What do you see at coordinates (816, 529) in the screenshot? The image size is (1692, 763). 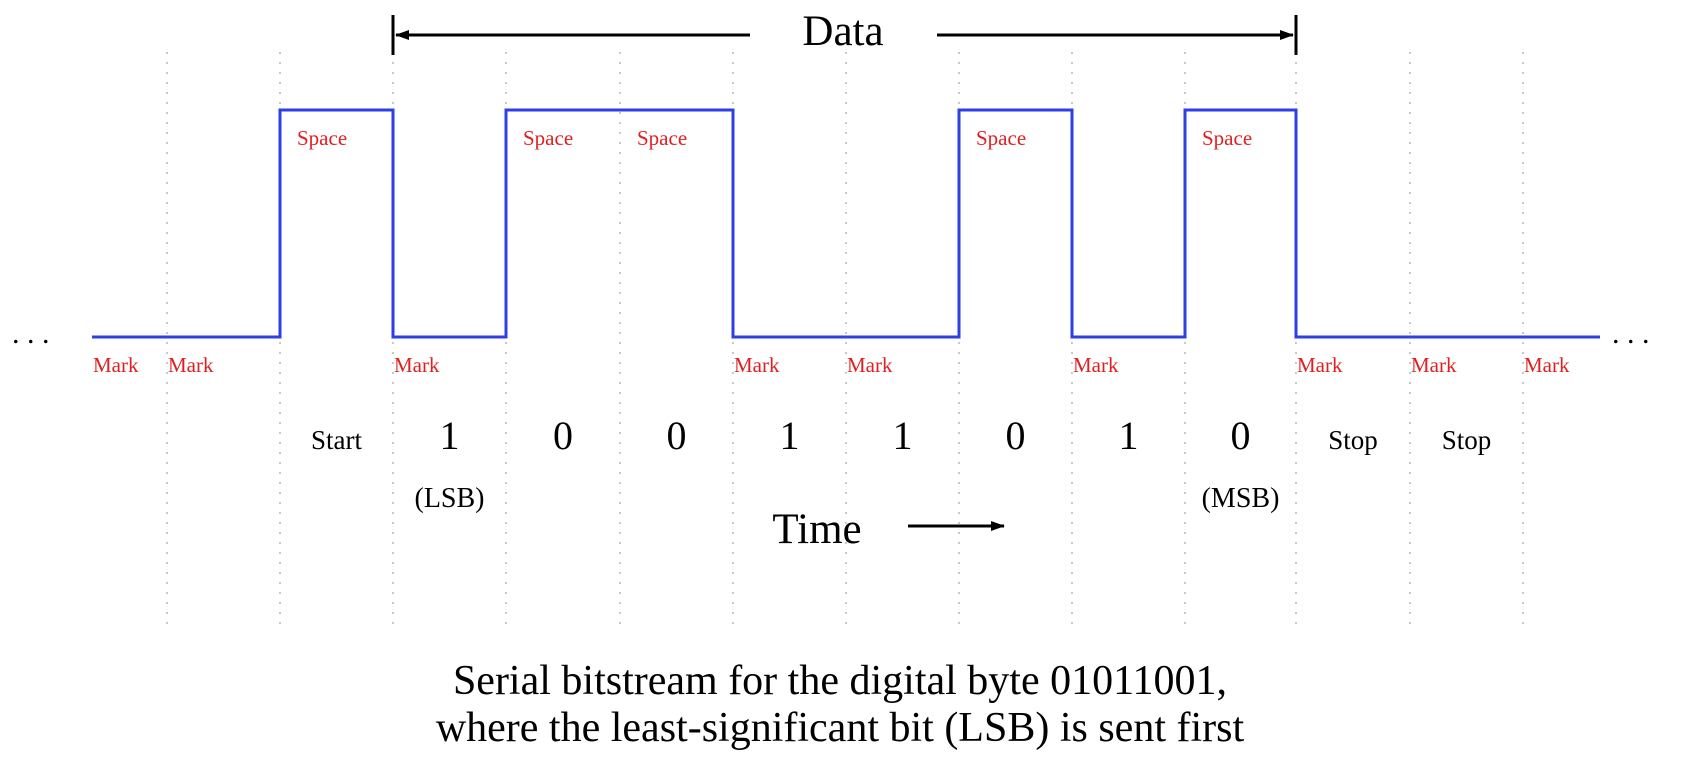 I see `time-label: Time` at bounding box center [816, 529].